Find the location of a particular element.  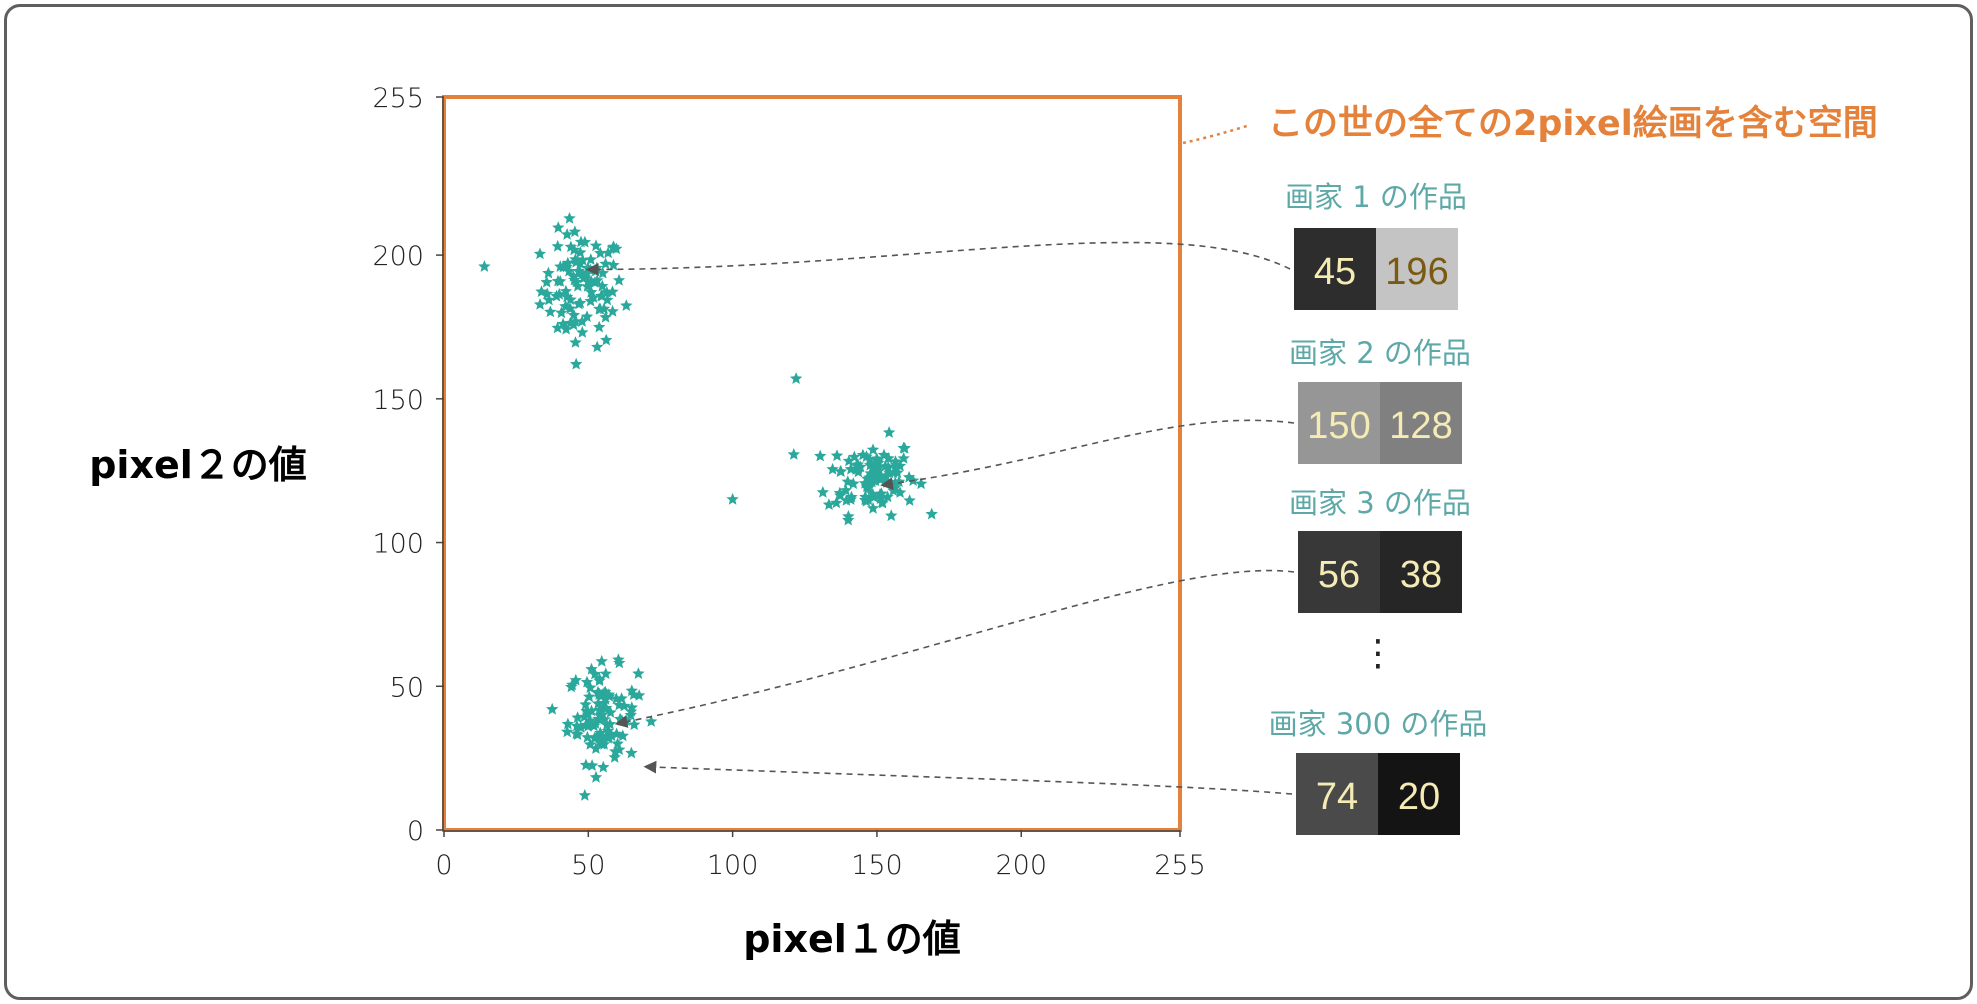

y-tick-label: 100 is located at coordinates (398, 544).